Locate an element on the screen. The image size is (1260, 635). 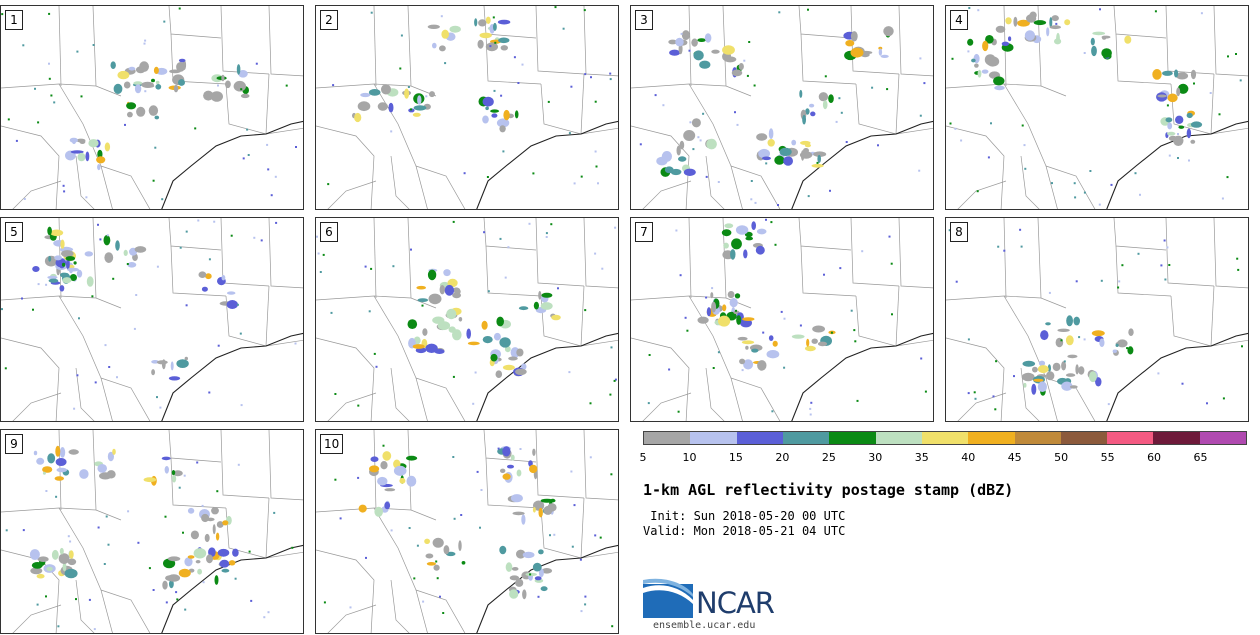
panel-number: 2 is located at coordinates (329, 20).